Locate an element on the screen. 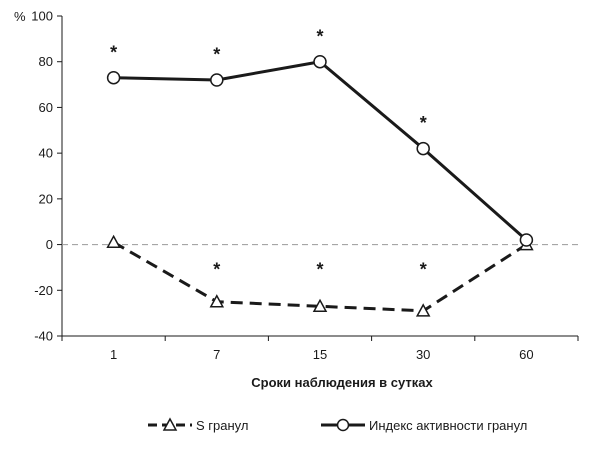 Image resolution: width=600 pixels, height=453 pixels. y-tick-label: 0 is located at coordinates (49, 244).